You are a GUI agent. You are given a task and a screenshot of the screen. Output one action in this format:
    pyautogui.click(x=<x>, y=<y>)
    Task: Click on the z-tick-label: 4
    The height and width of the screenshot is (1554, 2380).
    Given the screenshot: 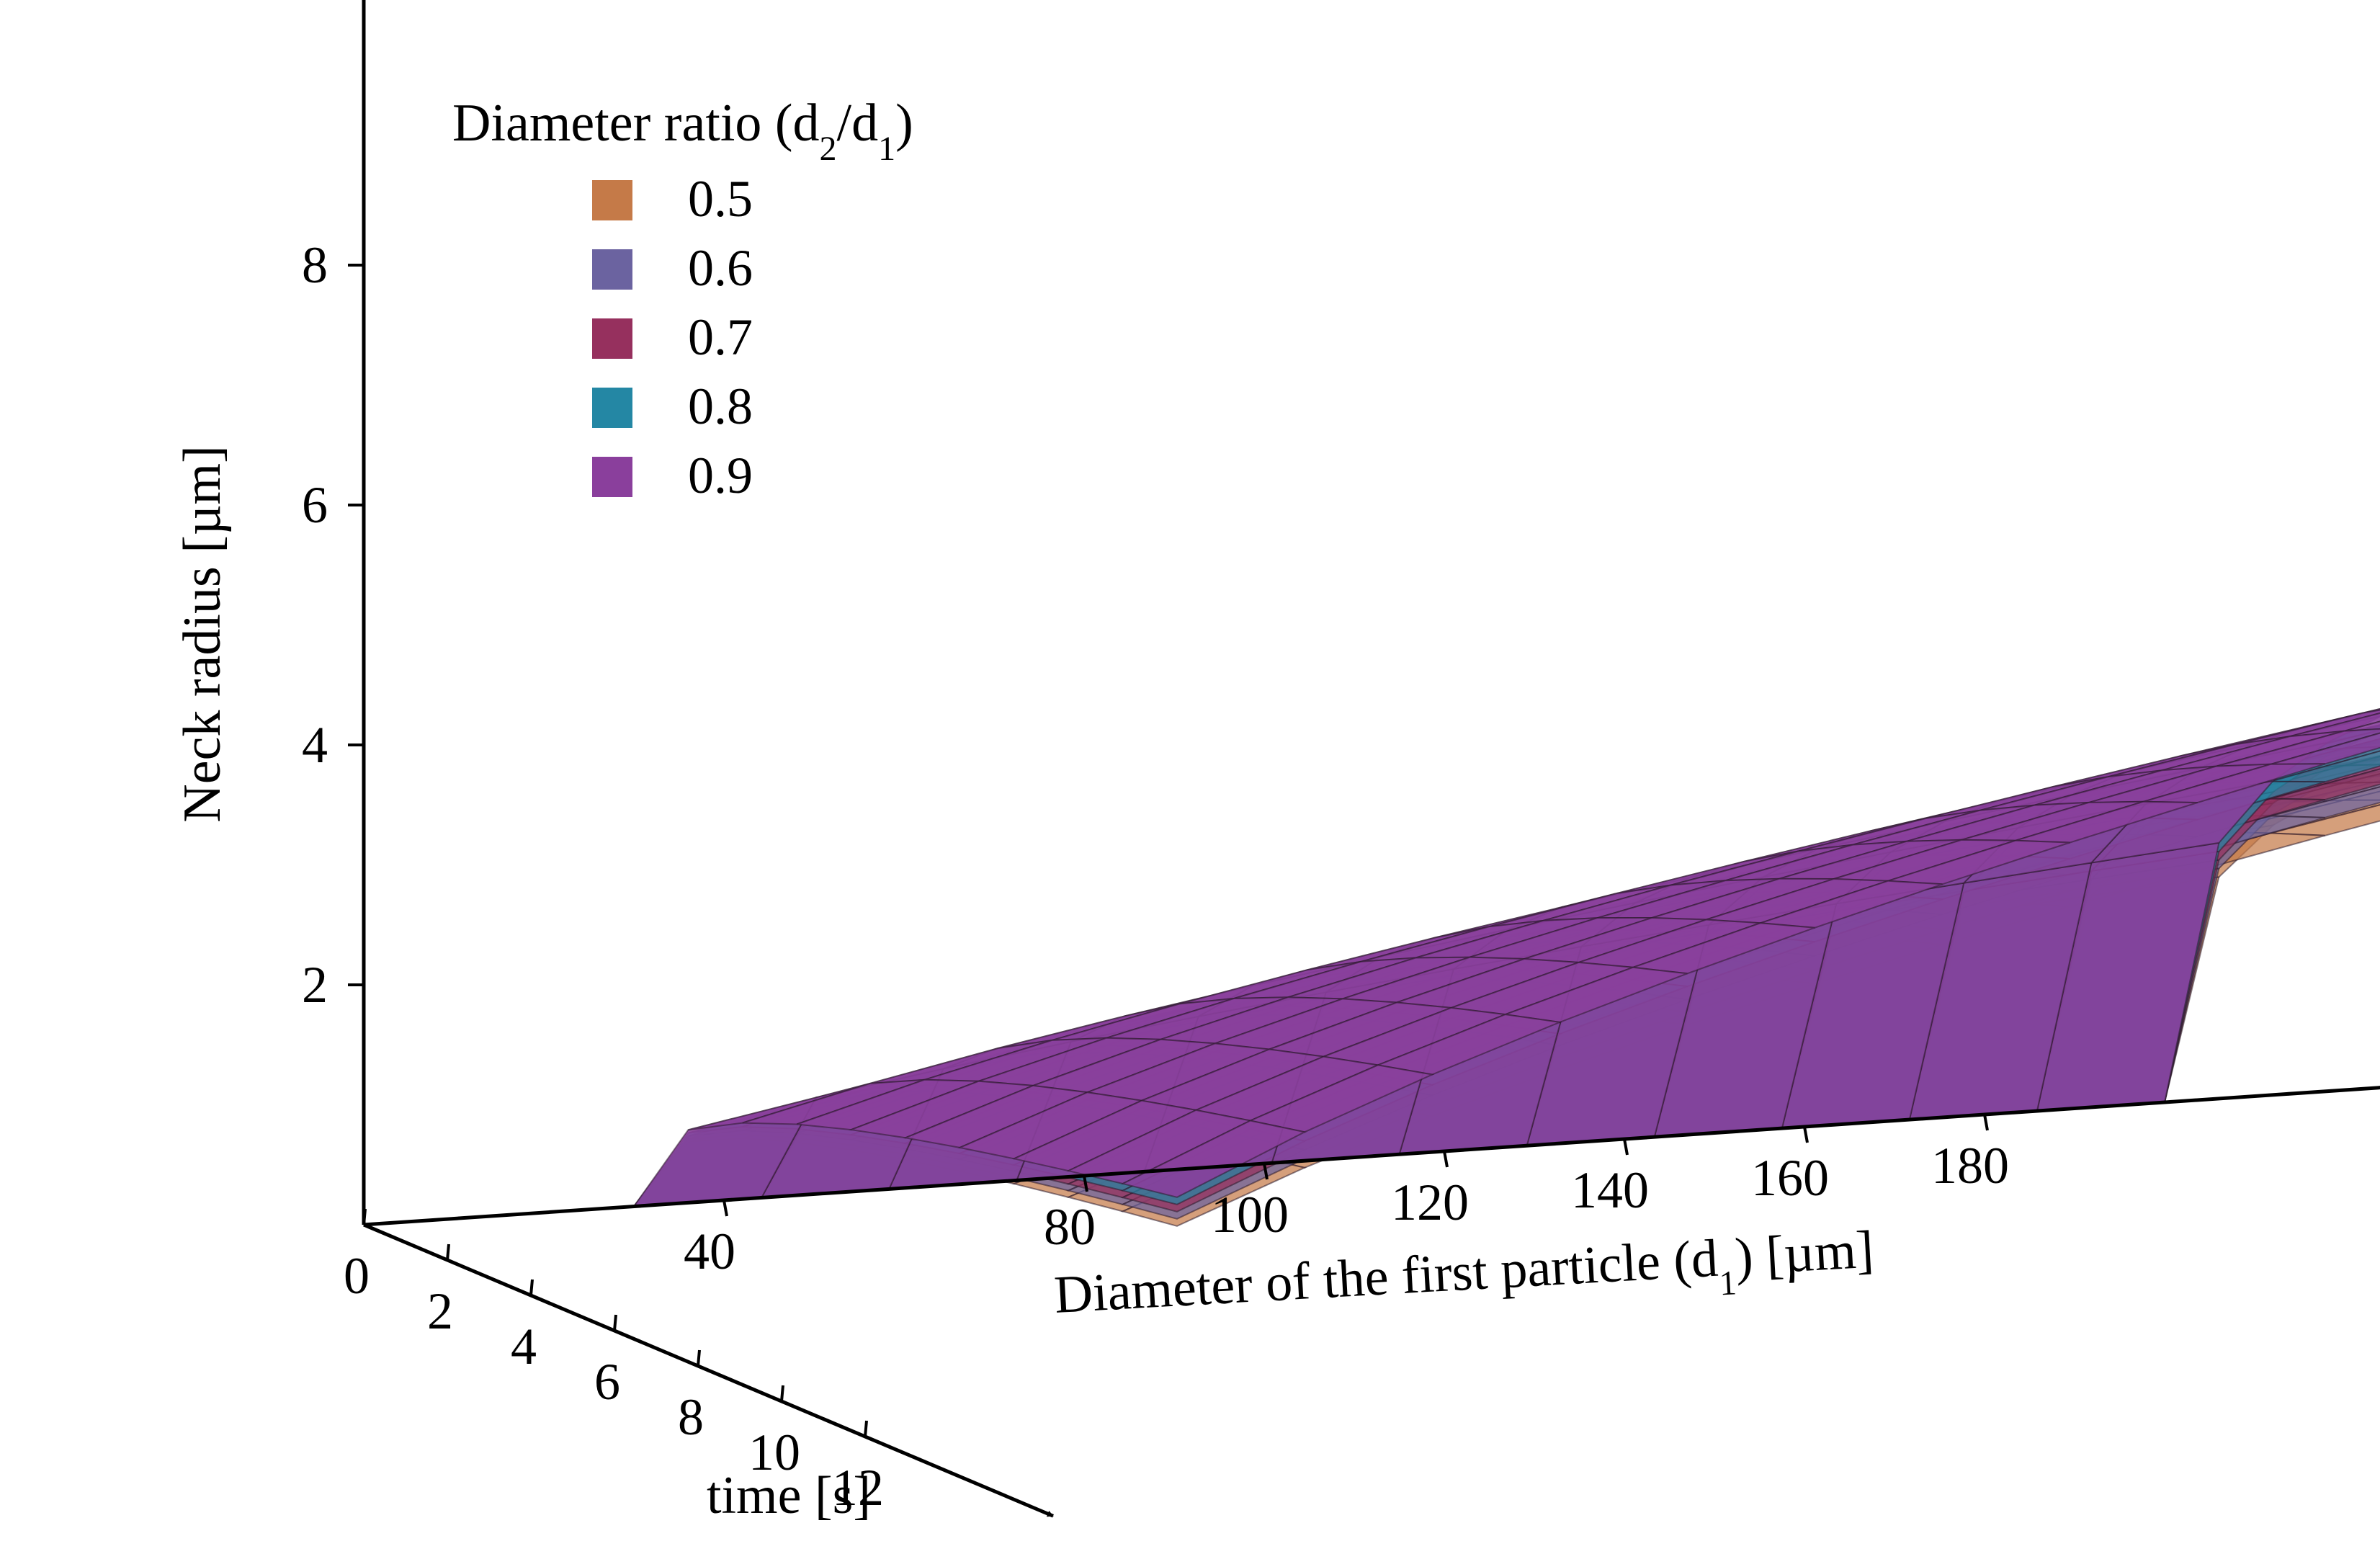 What is the action you would take?
    pyautogui.click(x=315, y=745)
    